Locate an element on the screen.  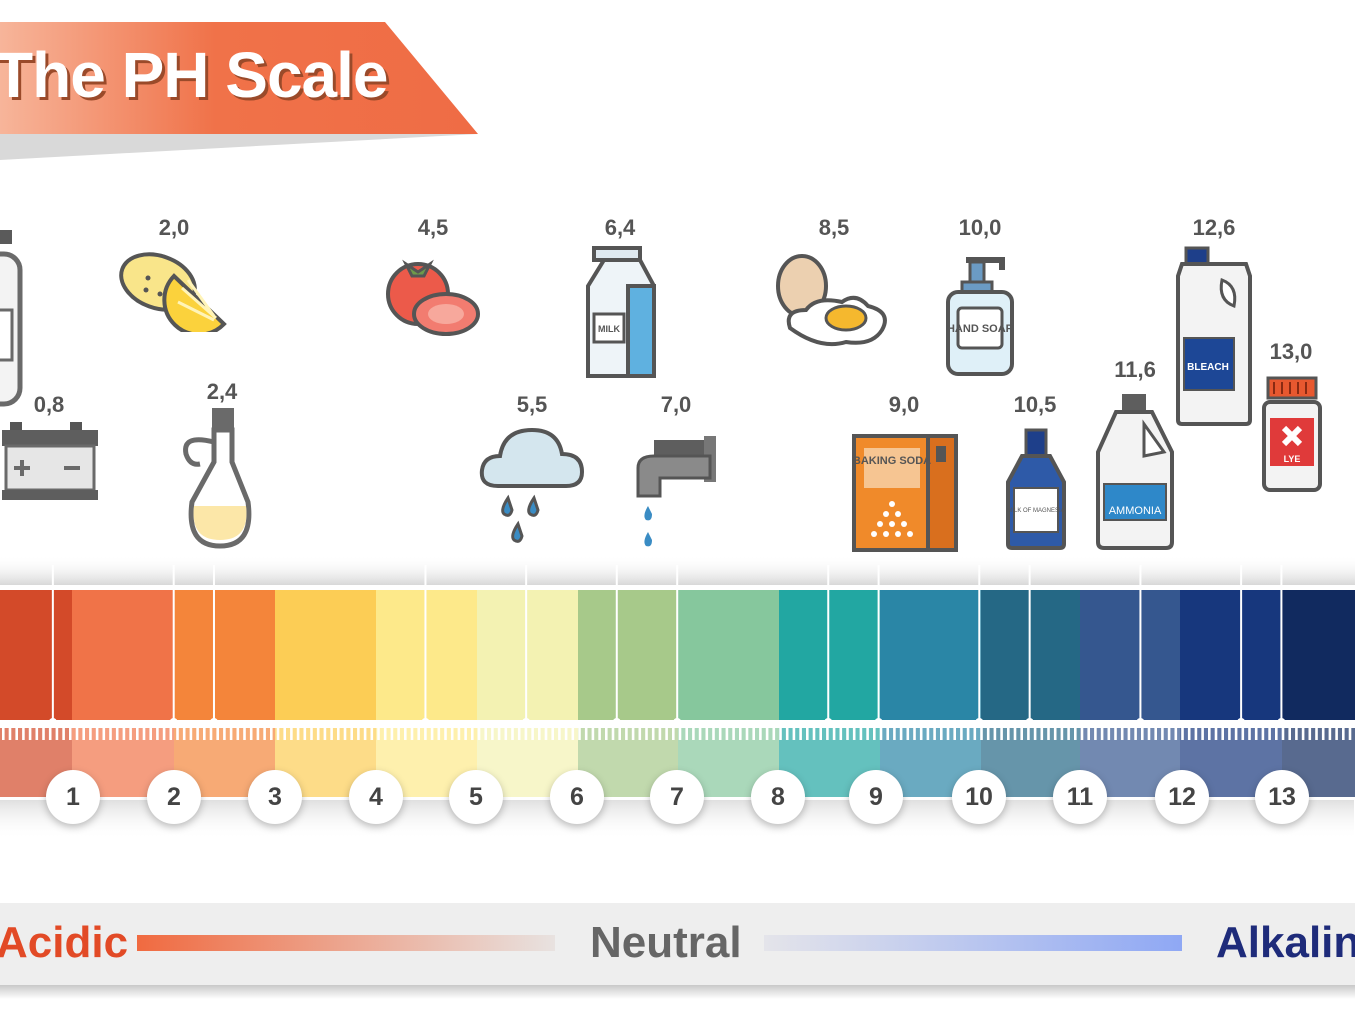
item-value: 6,4 is located at coordinates (620, 227).